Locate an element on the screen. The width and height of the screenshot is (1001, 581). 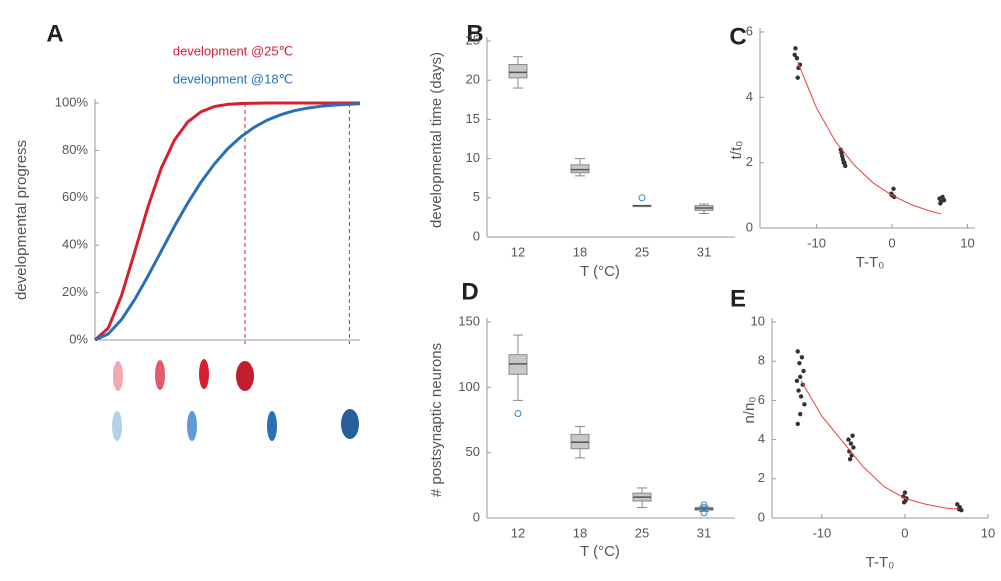
panel-label: C is located at coordinates (737, 36).